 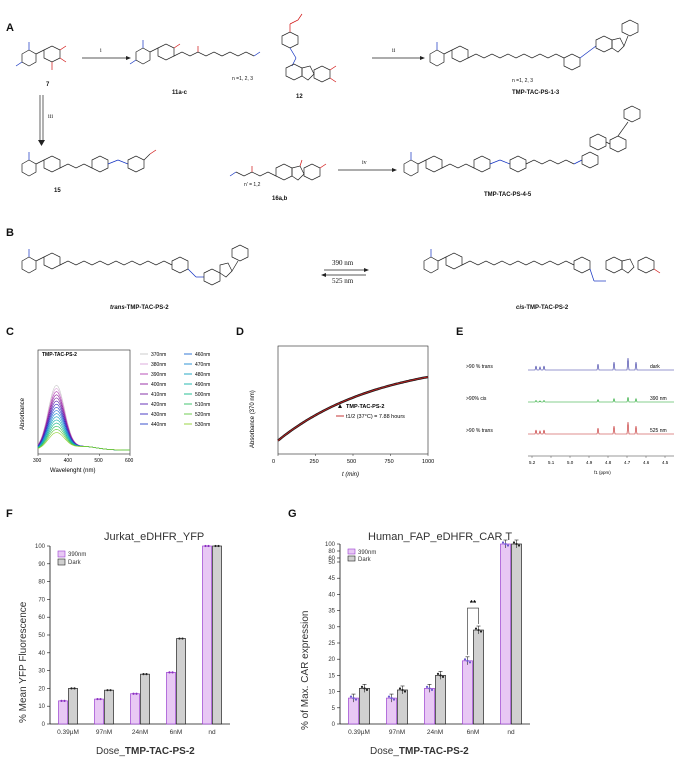 What do you see at coordinates (280, 199) in the screenshot?
I see `label-compound-16: 16a,b` at bounding box center [280, 199].